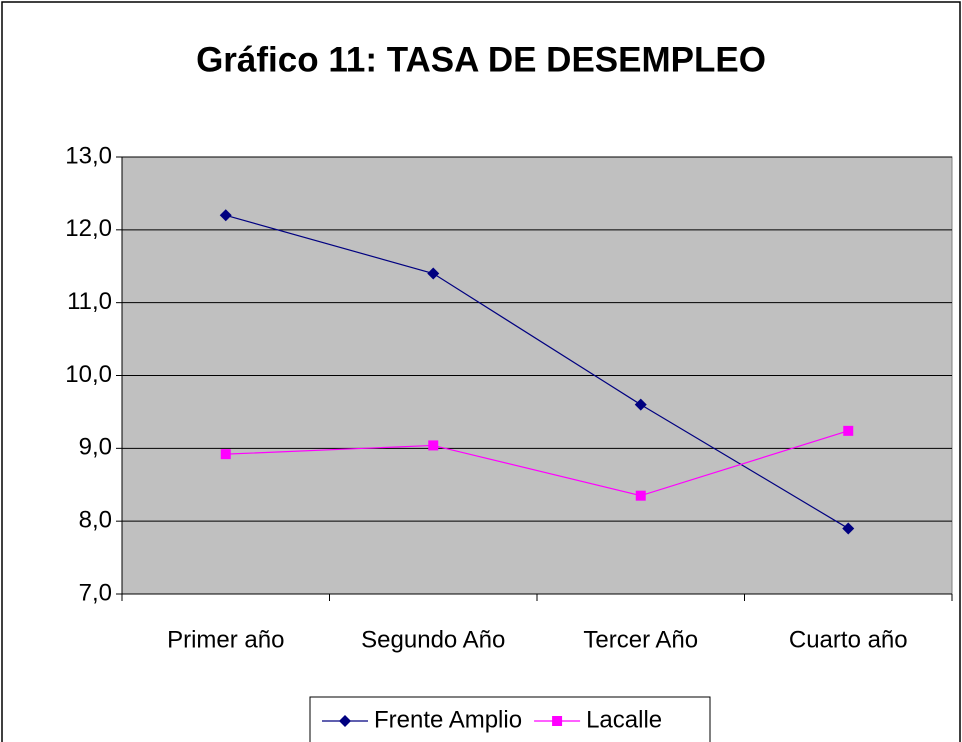  I want to click on legend: Frente Amplio Lacalle, so click(510, 719).